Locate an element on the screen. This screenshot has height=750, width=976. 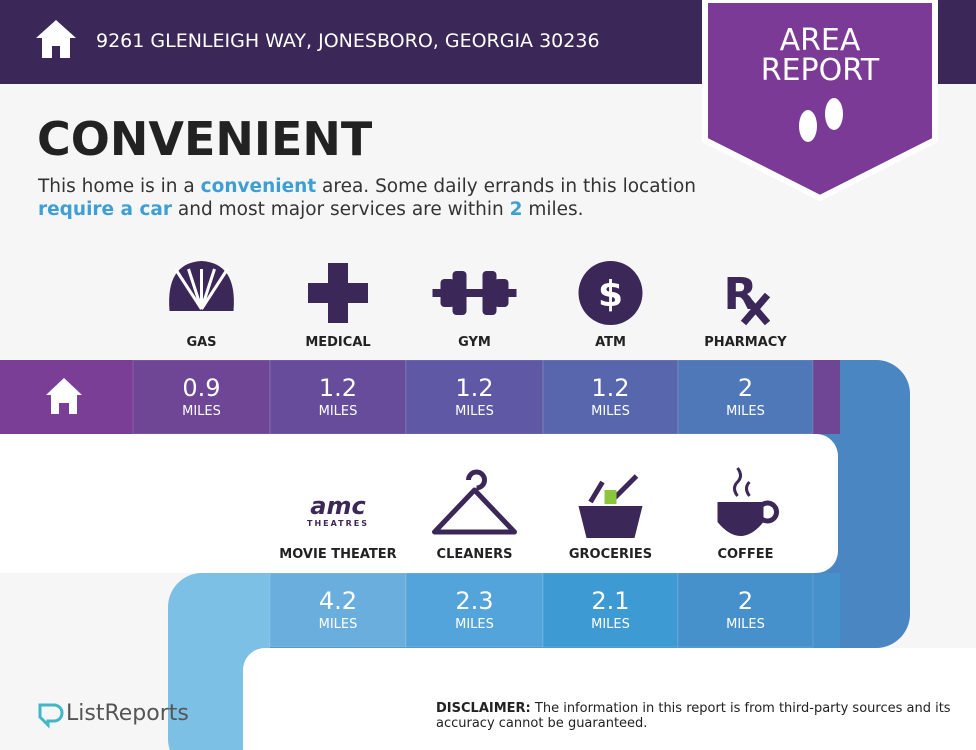
icon-detail: $ is located at coordinates (610, 294).